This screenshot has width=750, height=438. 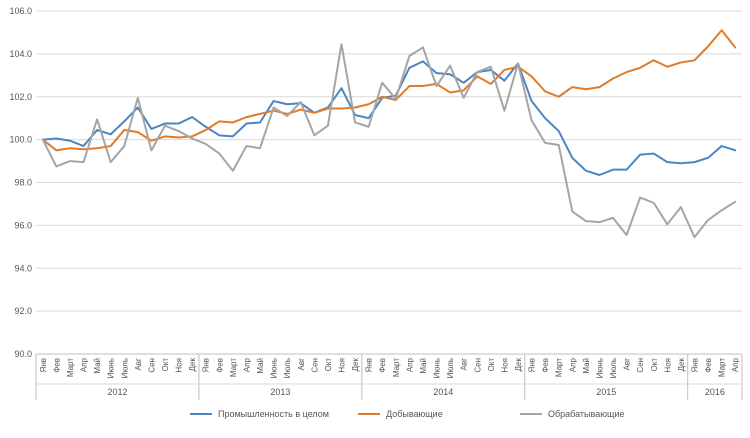 I want to click on legend-label: Обрабатывающие, so click(x=586, y=414).